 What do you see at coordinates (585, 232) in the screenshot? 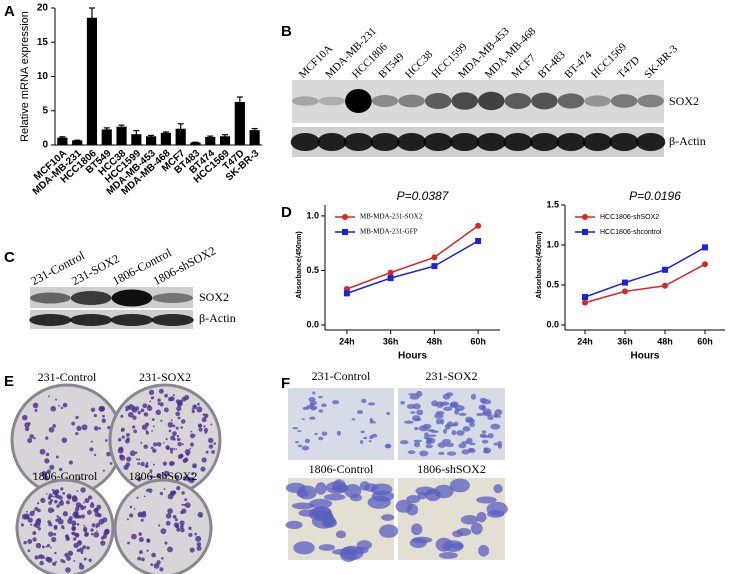
I see `legend-marker` at bounding box center [585, 232].